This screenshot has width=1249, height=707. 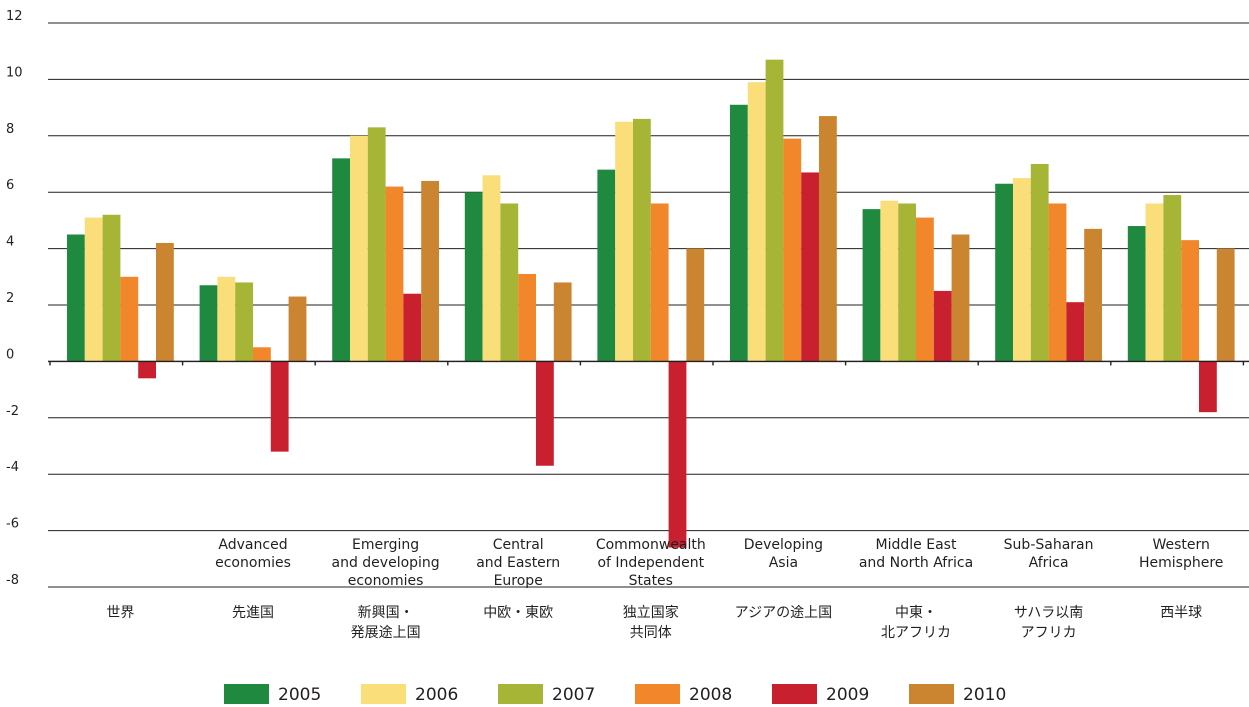 I want to click on category-label-en: Advanced, so click(x=252, y=545).